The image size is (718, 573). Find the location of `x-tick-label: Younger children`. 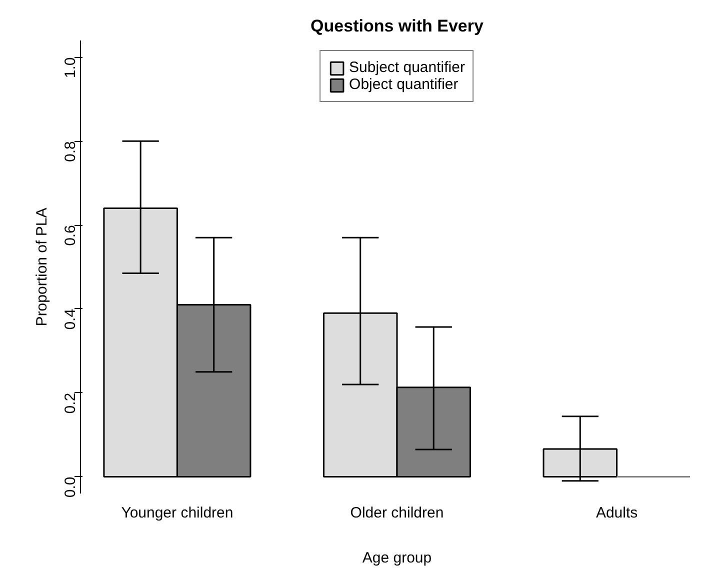

x-tick-label: Younger children is located at coordinates (177, 513).